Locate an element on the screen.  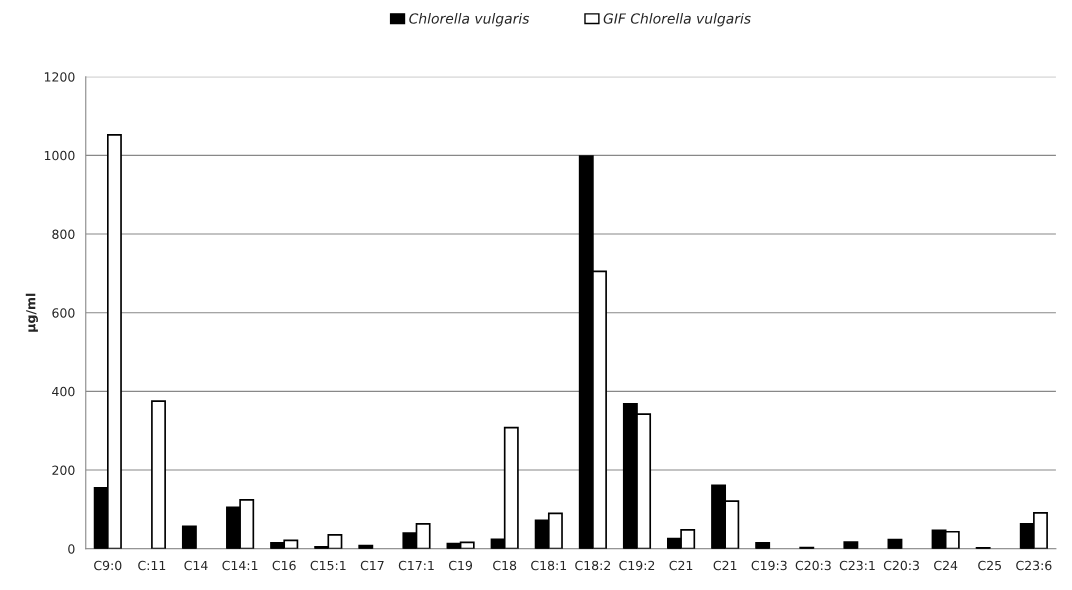
y-tick-label: 800 is located at coordinates (63, 234).